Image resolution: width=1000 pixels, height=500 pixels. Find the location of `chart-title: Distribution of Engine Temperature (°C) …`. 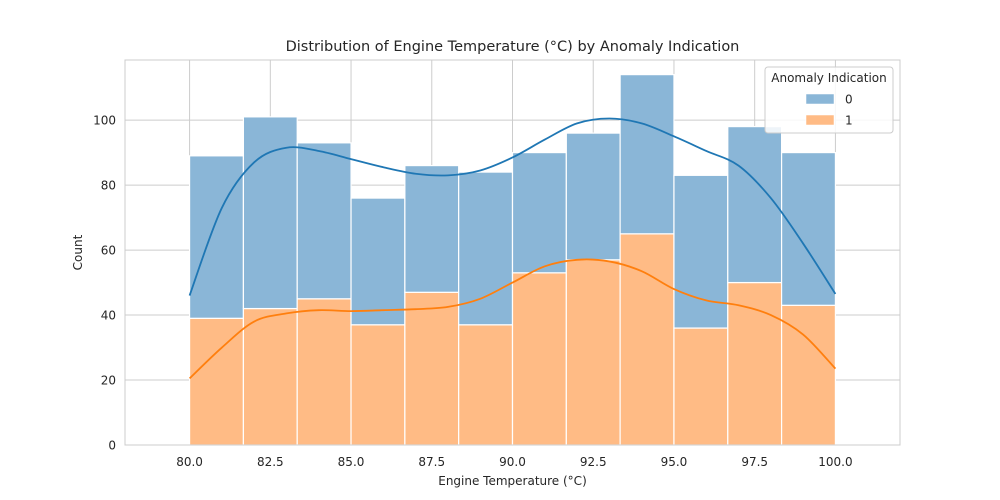

chart-title: Distribution of Engine Temperature (°C) … is located at coordinates (513, 47).